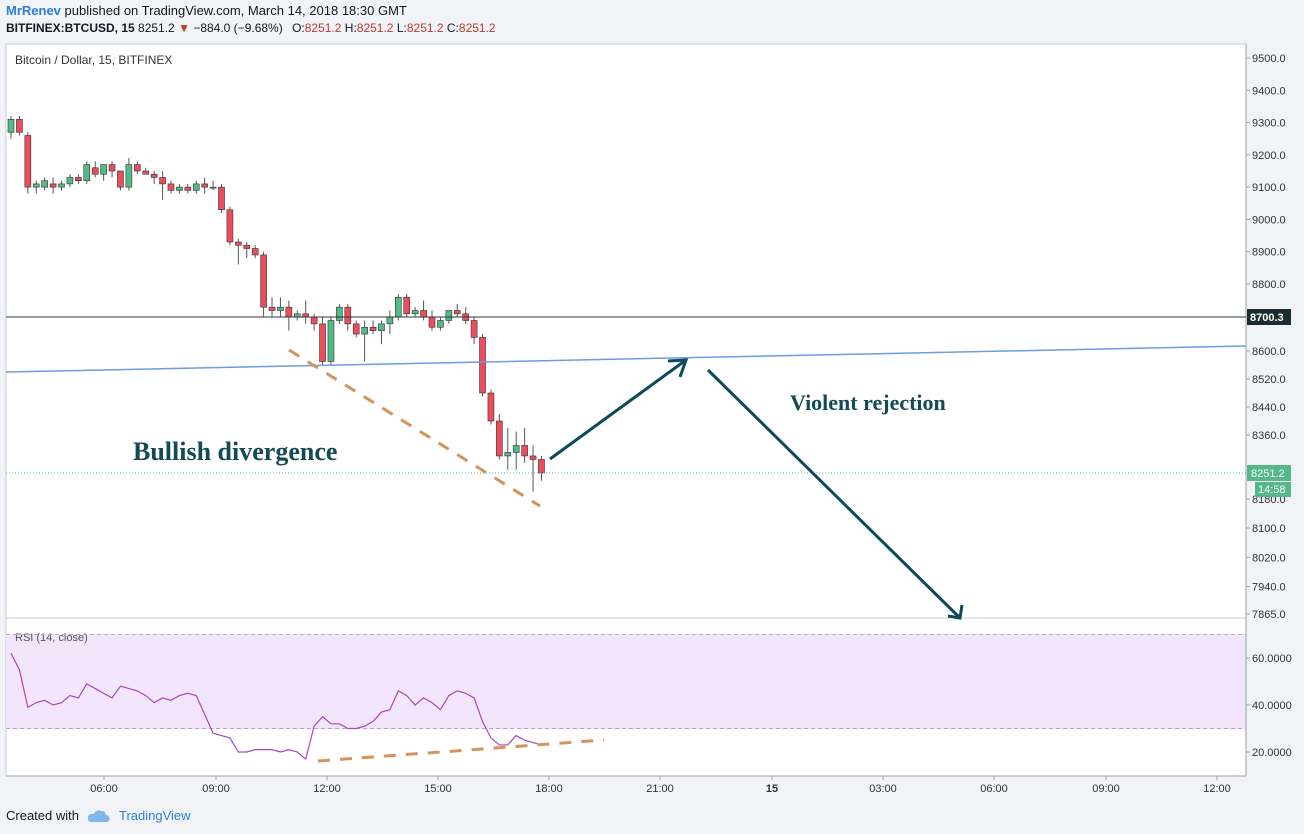  Describe the element at coordinates (1273, 489) in the screenshot. I see `countdown-badge` at that location.